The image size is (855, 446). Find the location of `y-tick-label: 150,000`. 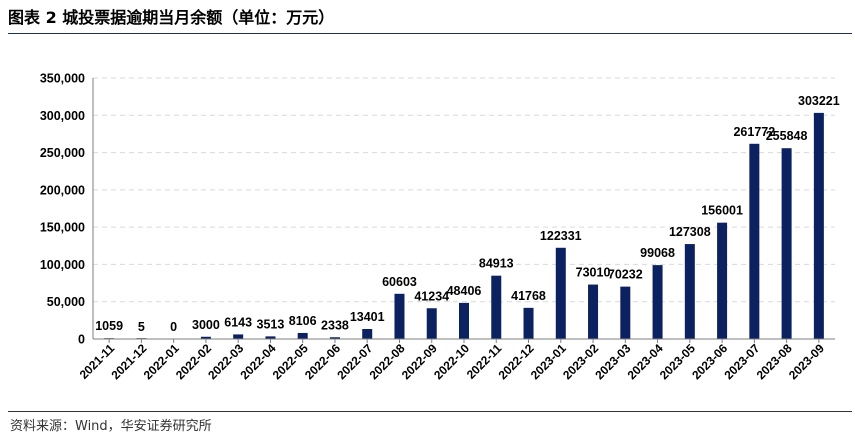

y-tick-label: 150,000 is located at coordinates (62, 228).